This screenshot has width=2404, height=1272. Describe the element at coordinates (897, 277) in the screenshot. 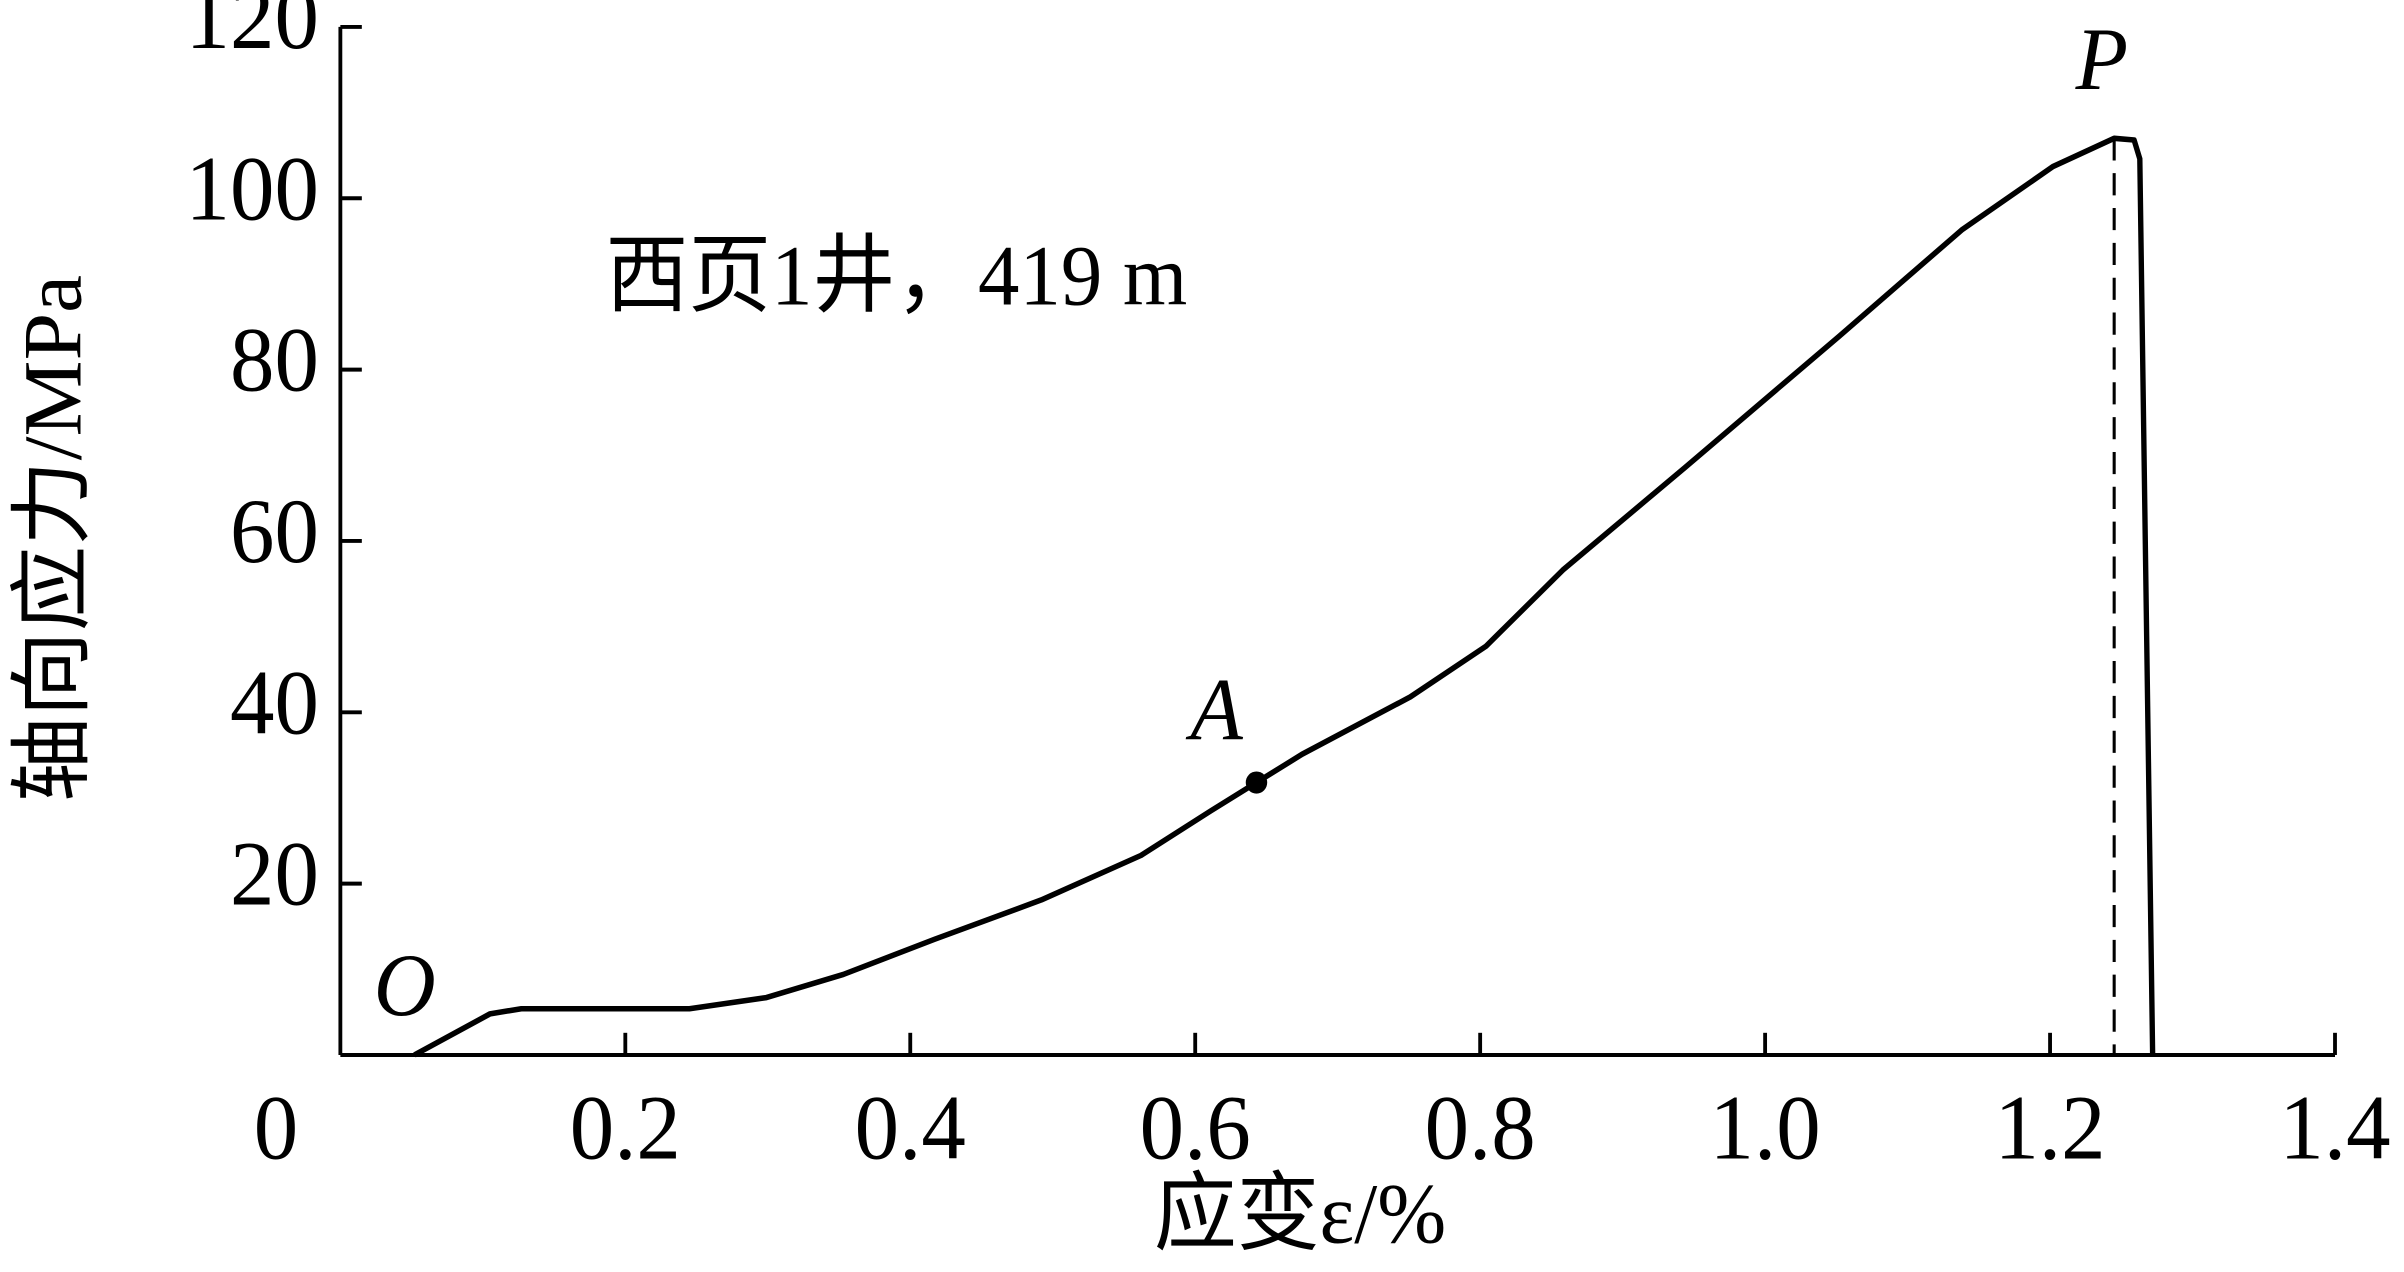

I see `annotation: 西页1井，419 m` at that location.